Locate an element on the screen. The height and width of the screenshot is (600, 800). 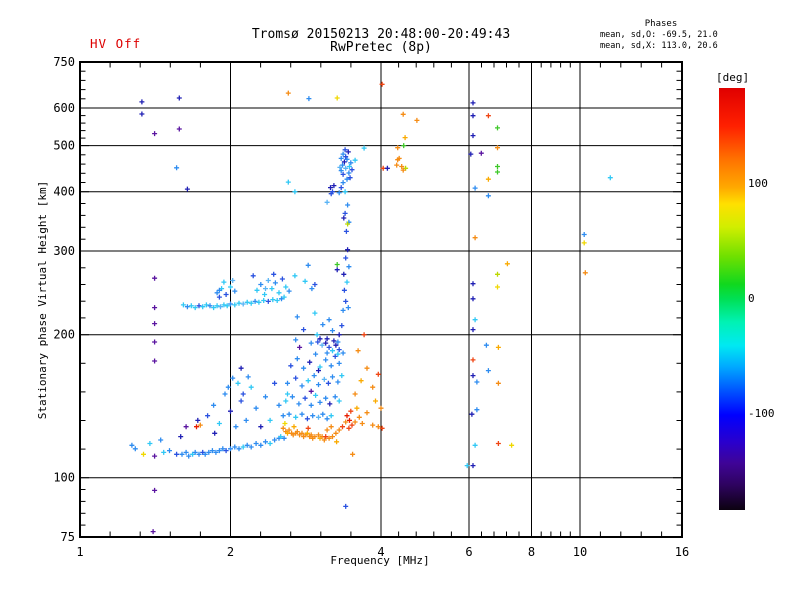
svg-text: 8 is located at coordinates (531, 552).